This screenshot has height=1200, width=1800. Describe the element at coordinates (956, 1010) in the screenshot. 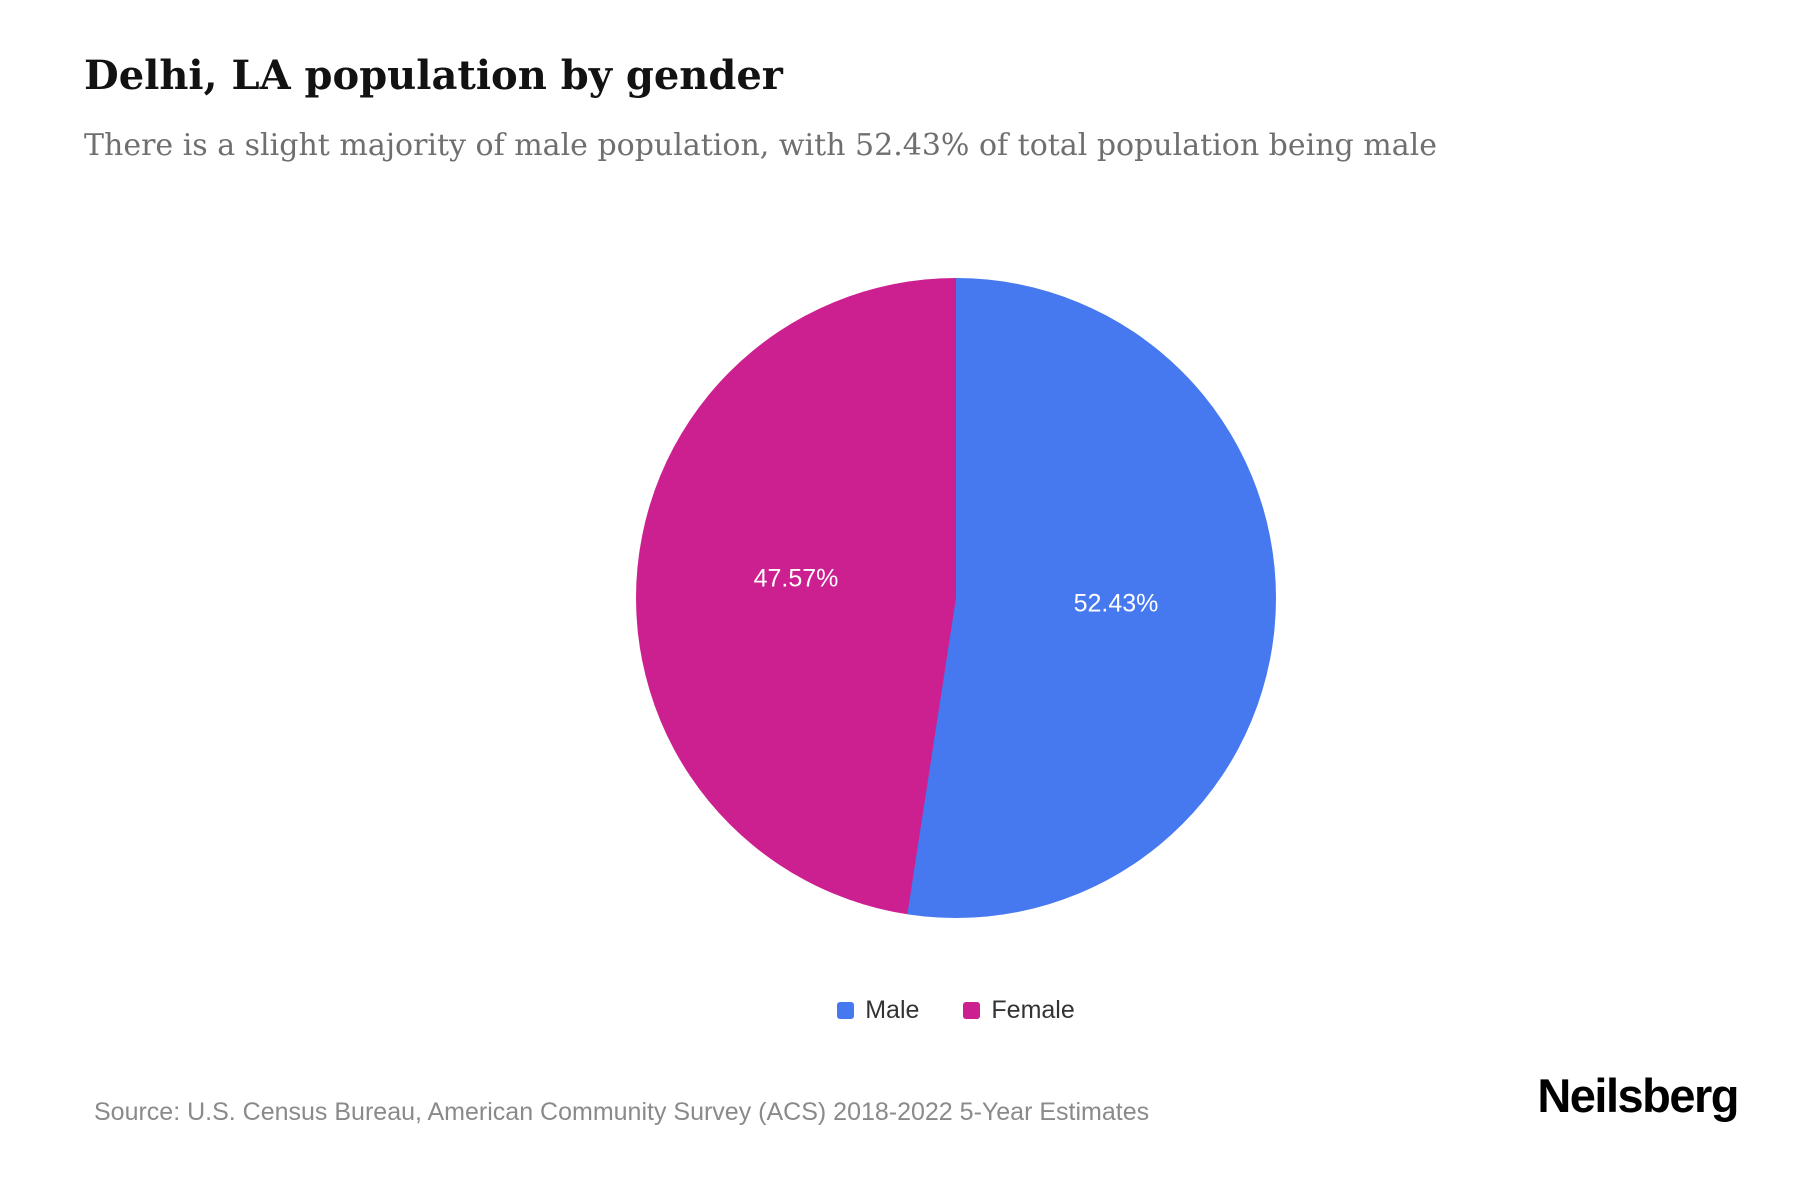

I see `legend: Male Female` at that location.